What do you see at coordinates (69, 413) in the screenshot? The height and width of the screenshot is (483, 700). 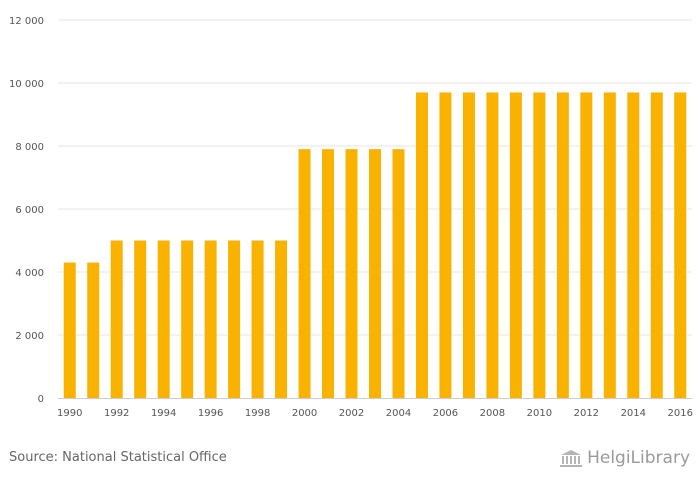 I see `x-tick-label: 1990` at bounding box center [69, 413].